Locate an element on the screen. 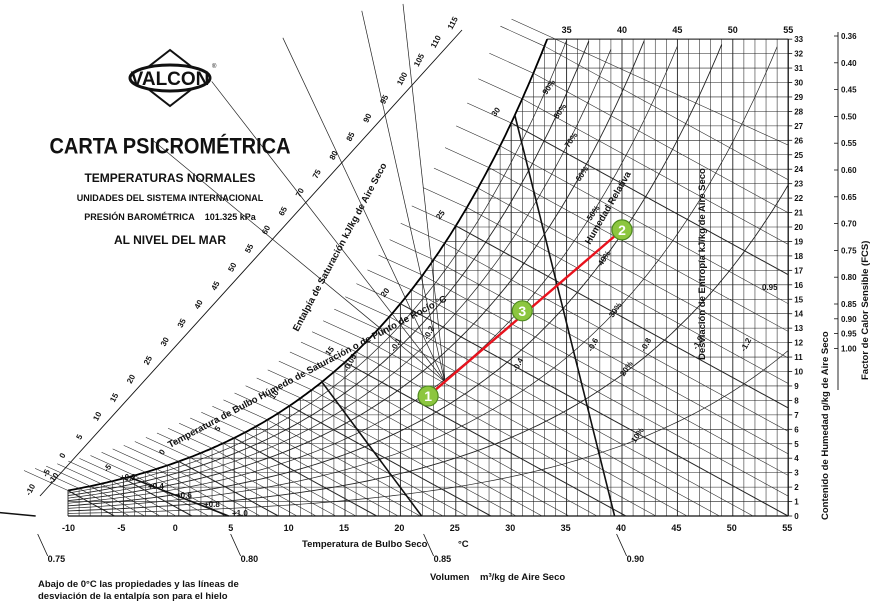  chart-subtitle: TEMPERATURAS NORMALES is located at coordinates (170, 178).